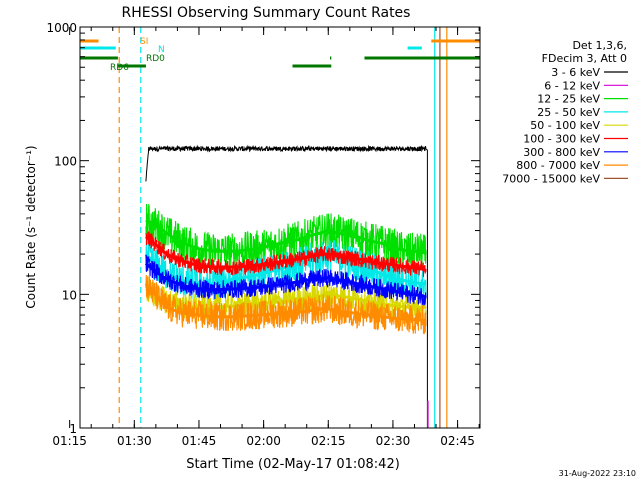 The height and width of the screenshot is (480, 640). What do you see at coordinates (31, 226) in the screenshot?
I see `y-axis-label: Count Rate (s⁻¹ detector⁻¹)` at bounding box center [31, 226].